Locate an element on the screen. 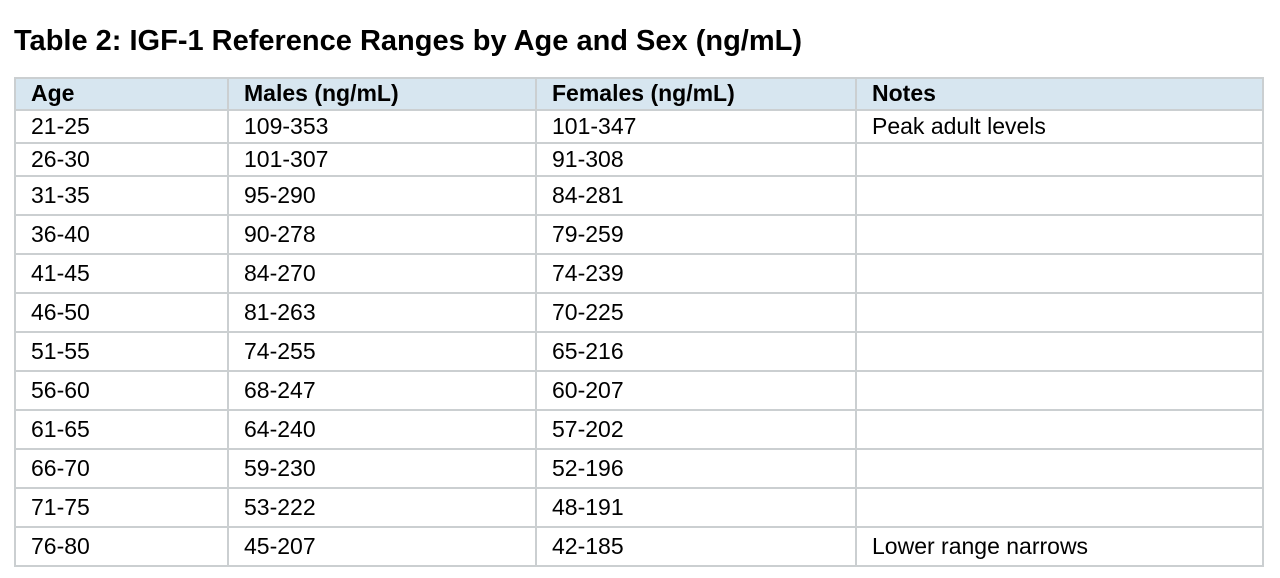  cell-age: 41-45 is located at coordinates (121, 273).